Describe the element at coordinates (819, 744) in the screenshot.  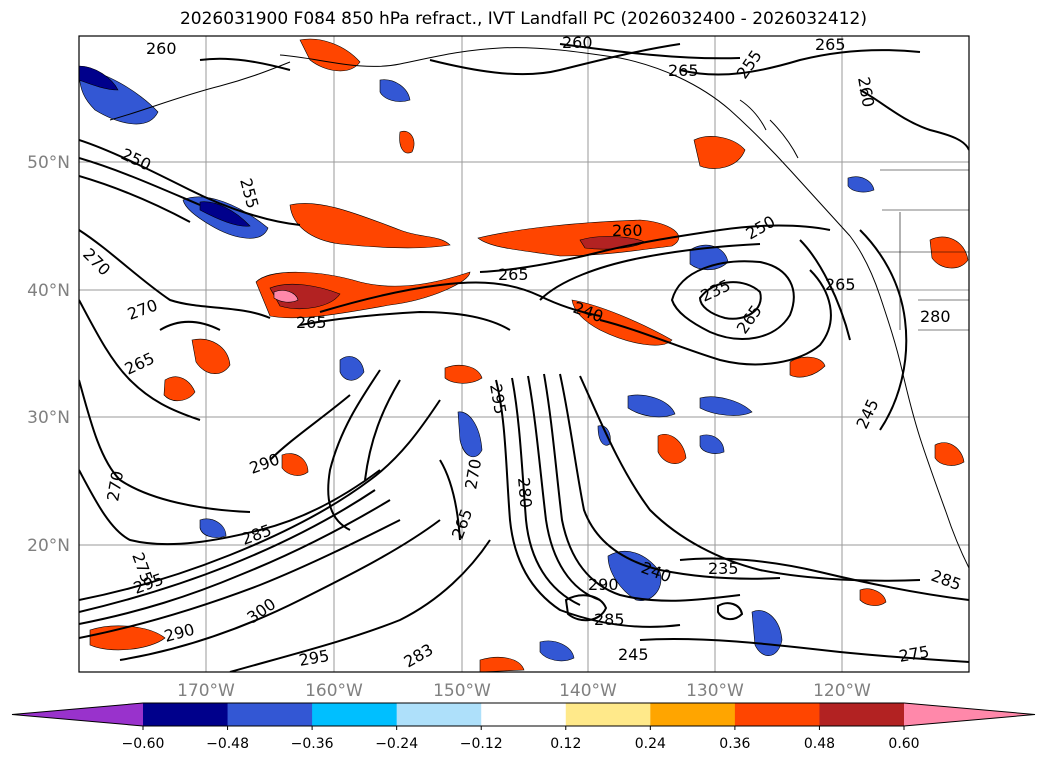
I see `colorbar-tick-label: 0.48` at that location.